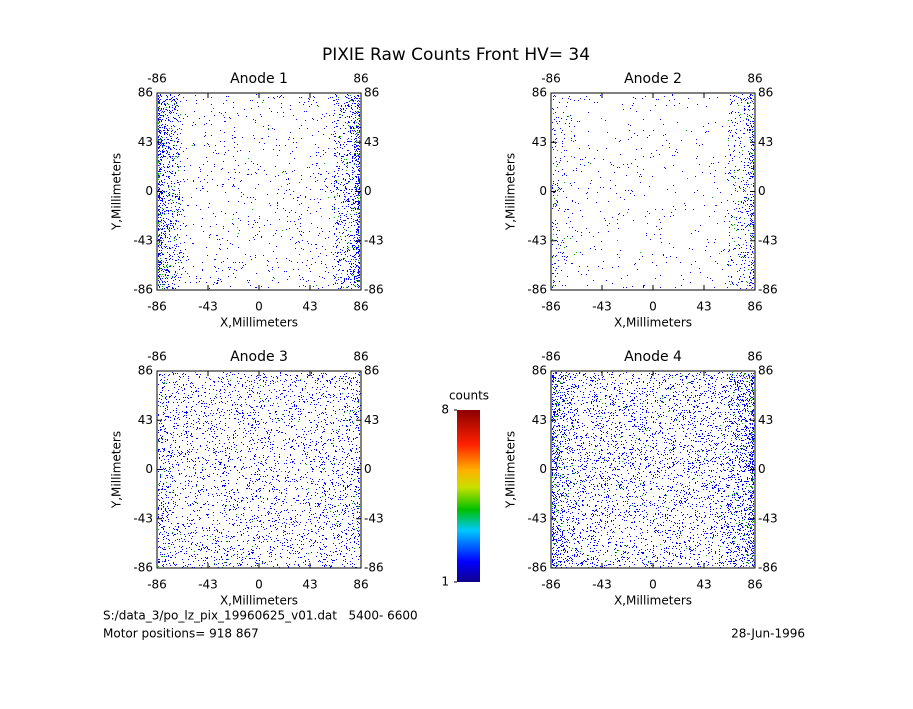  What do you see at coordinates (456, 55) in the screenshot?
I see `page-title: PIXIE Raw Counts Front HV= 34` at bounding box center [456, 55].